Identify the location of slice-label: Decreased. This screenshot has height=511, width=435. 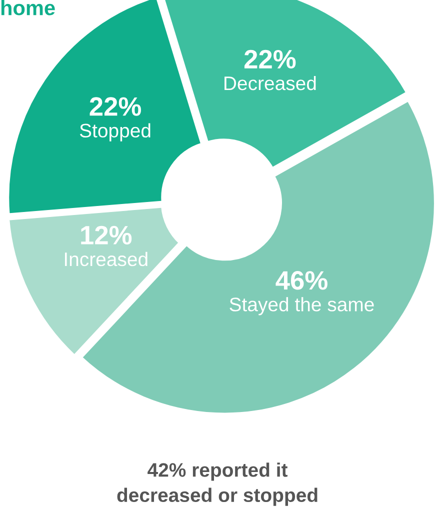
(270, 83).